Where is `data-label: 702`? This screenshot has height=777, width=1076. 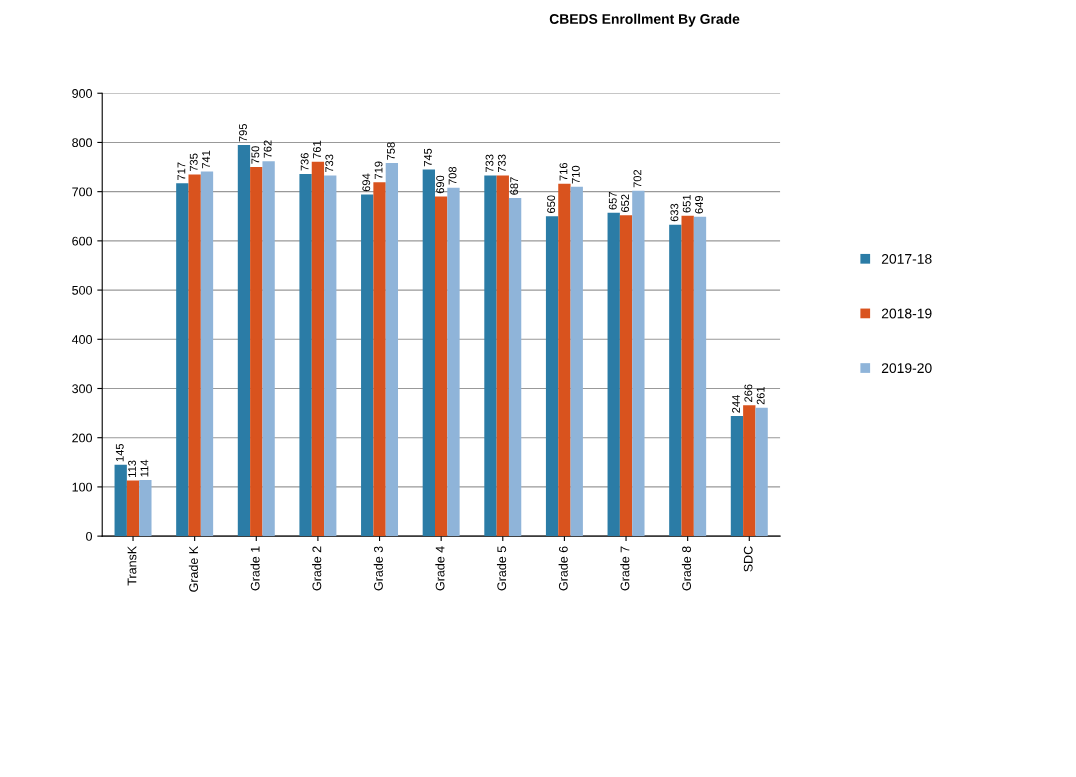
data-label: 702 is located at coordinates (637, 178).